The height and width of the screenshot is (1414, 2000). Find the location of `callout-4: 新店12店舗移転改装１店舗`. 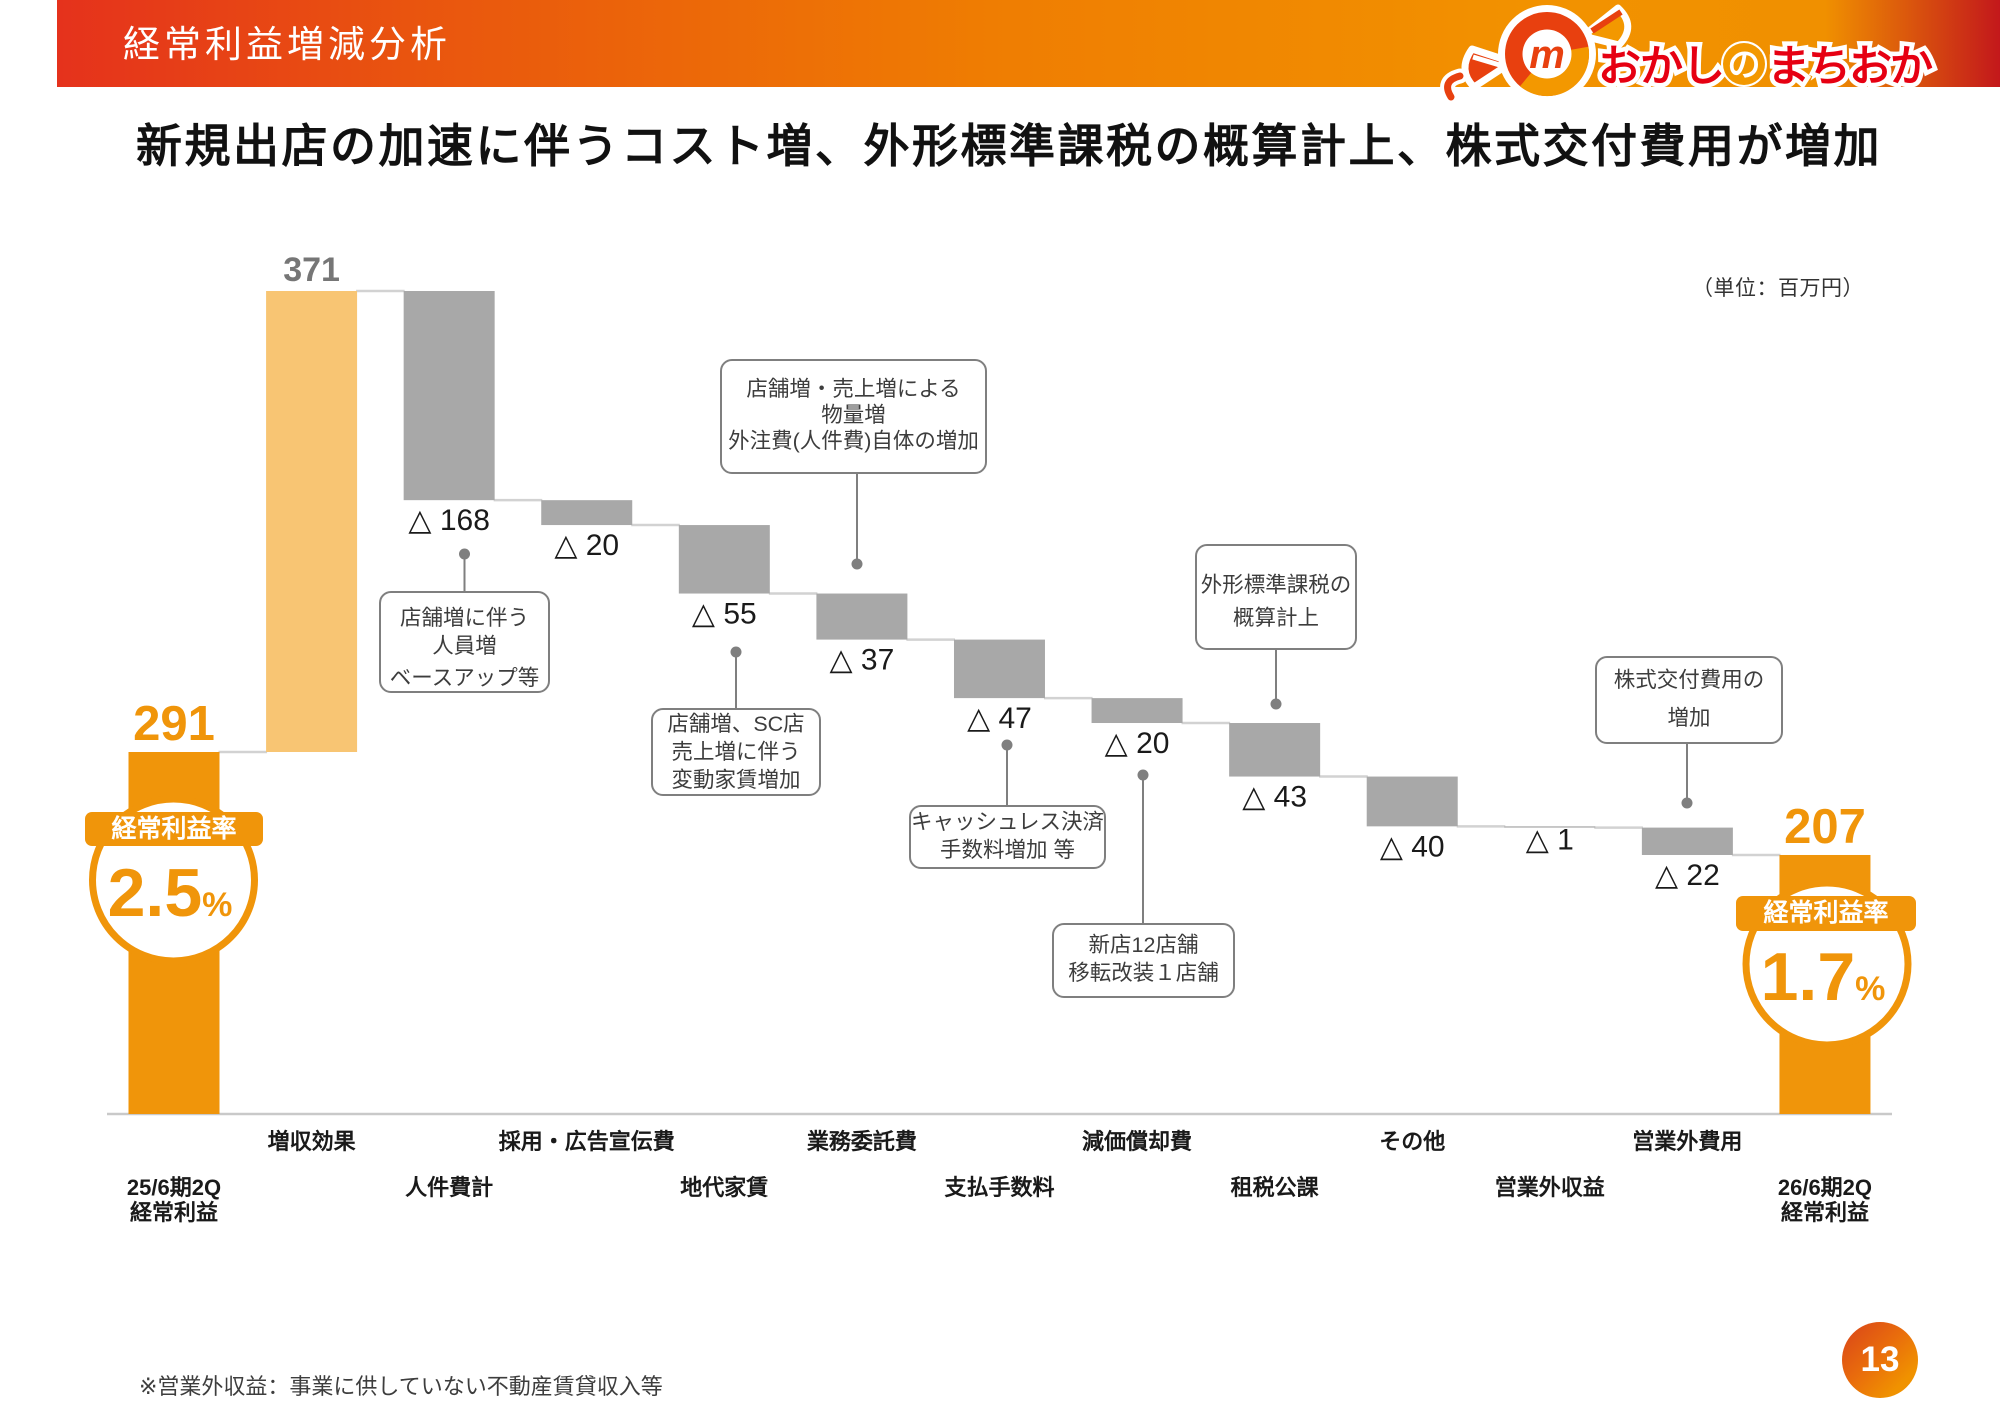

callout-4: 新店12店舗移転改装１店舗 is located at coordinates (1143, 883).